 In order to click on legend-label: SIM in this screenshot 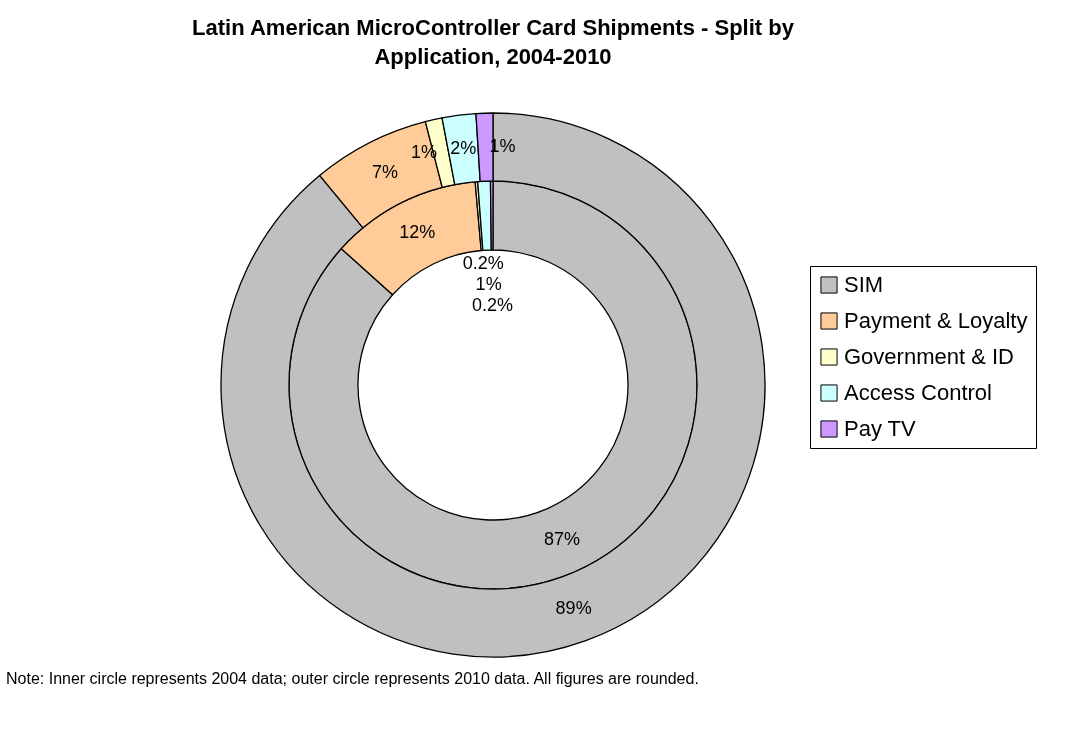, I will do `click(864, 284)`.